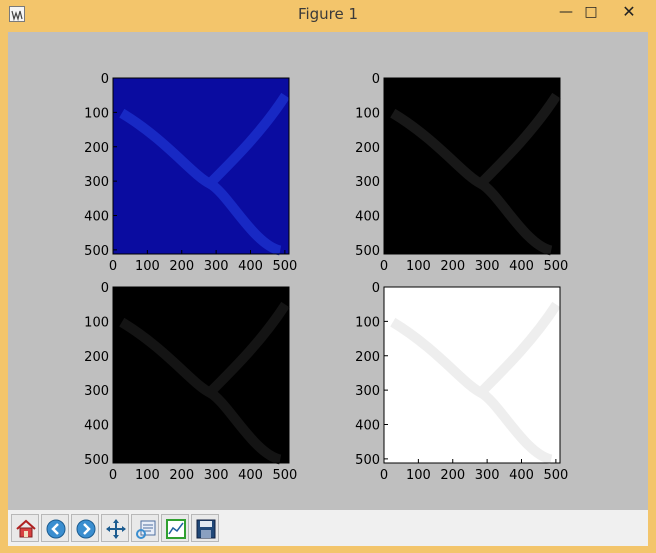 Image resolution: width=656 pixels, height=553 pixels. I want to click on subplots-button, so click(175, 528).